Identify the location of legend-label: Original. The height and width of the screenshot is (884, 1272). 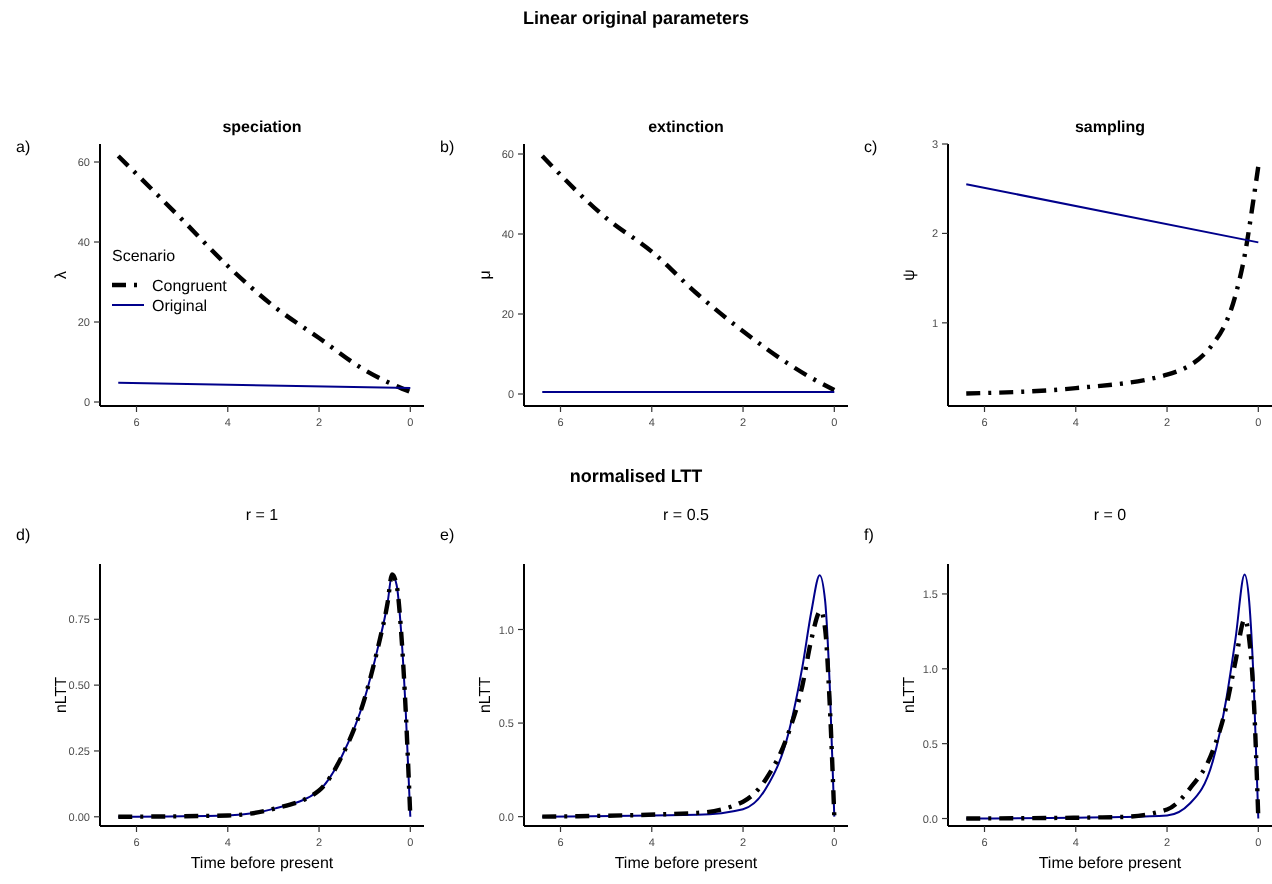
(180, 306).